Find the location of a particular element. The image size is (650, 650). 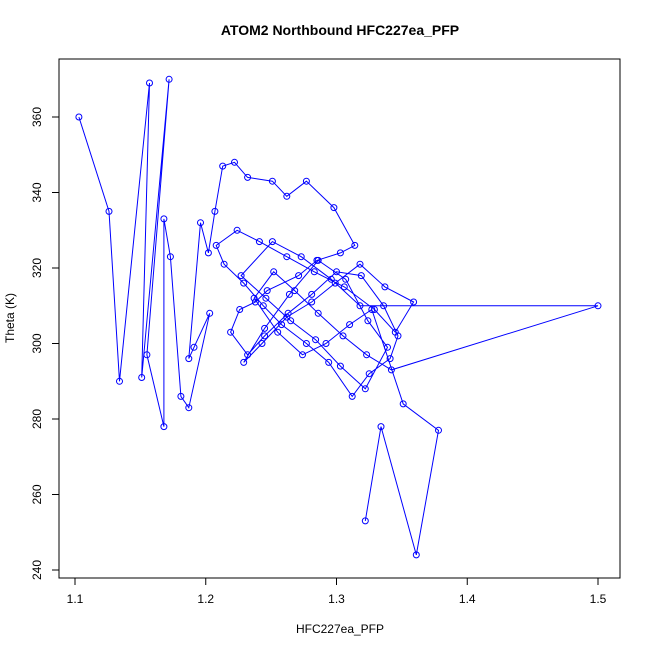

y-tick-label: 240 is located at coordinates (37, 570).